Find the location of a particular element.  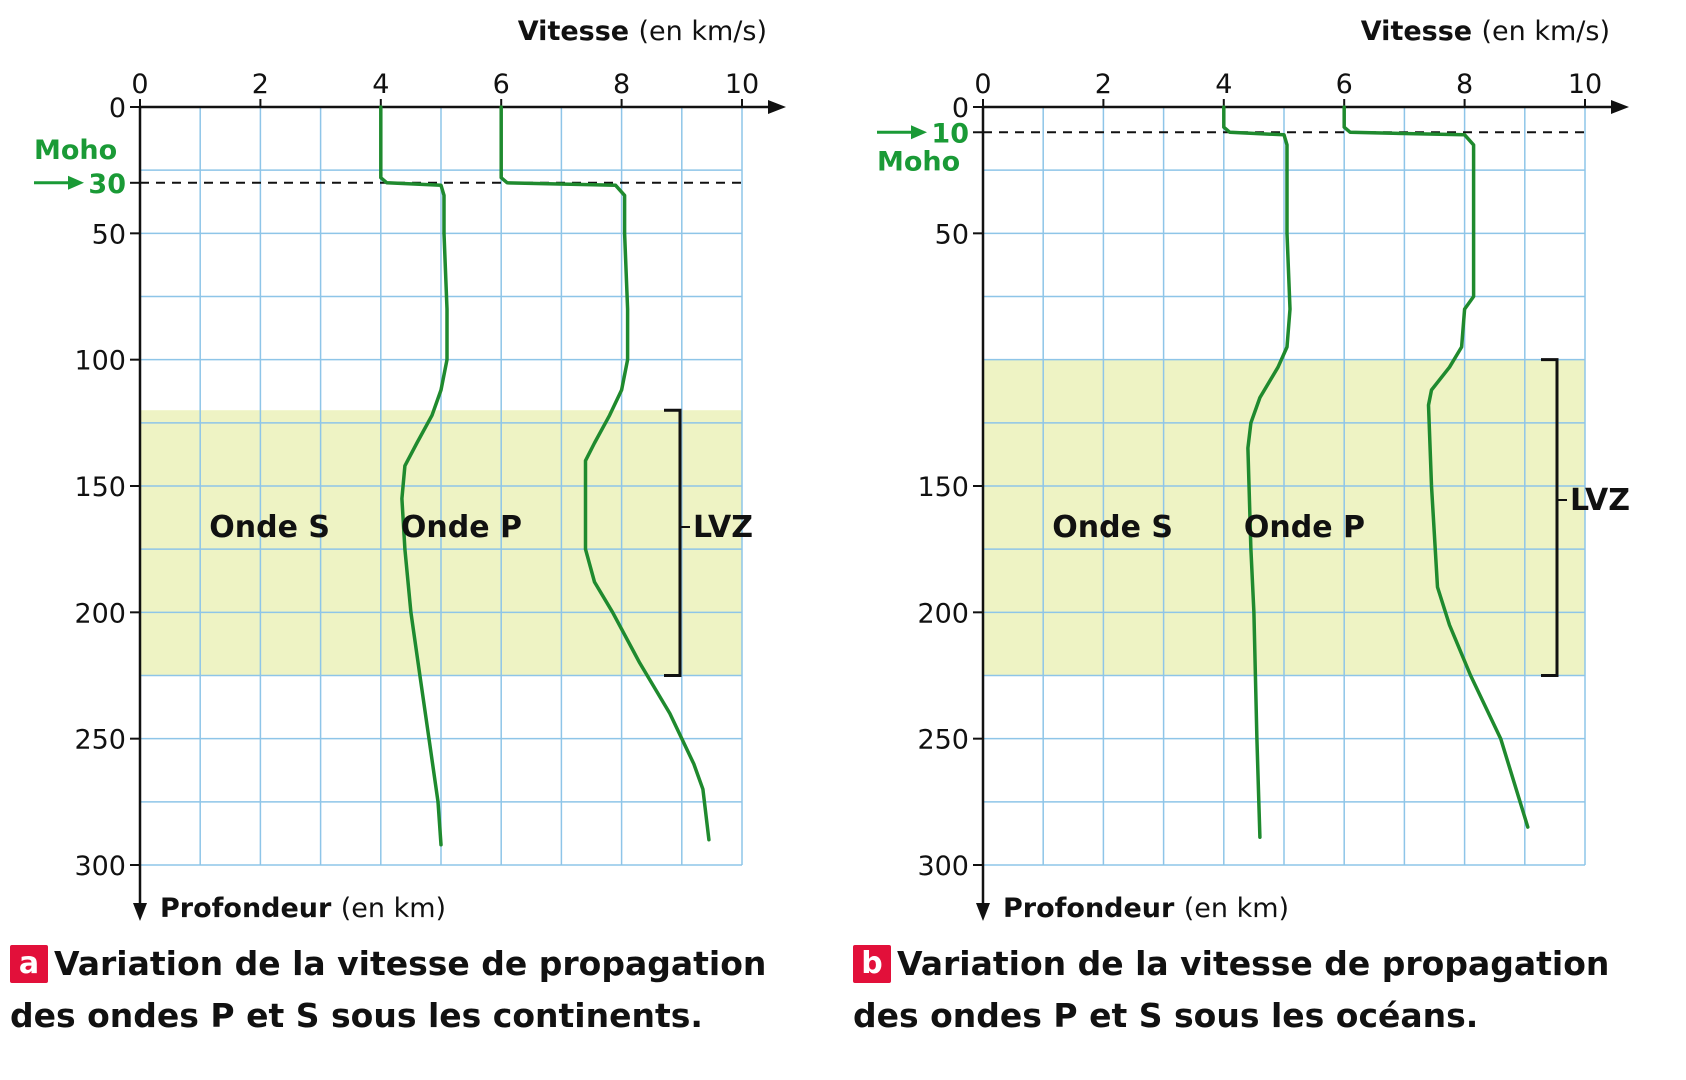

y-tick-label: 100 is located at coordinates (100, 361).